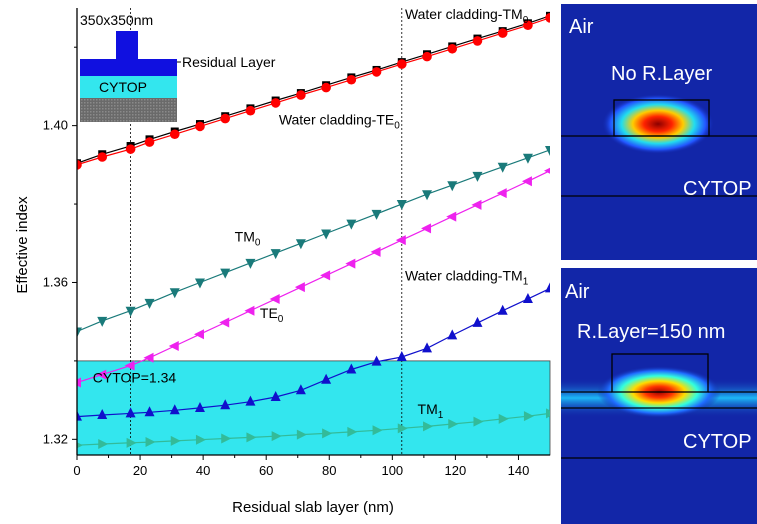  Describe the element at coordinates (467, 278) in the screenshot. I see `series-annotation: Water cladding-TM1` at that location.